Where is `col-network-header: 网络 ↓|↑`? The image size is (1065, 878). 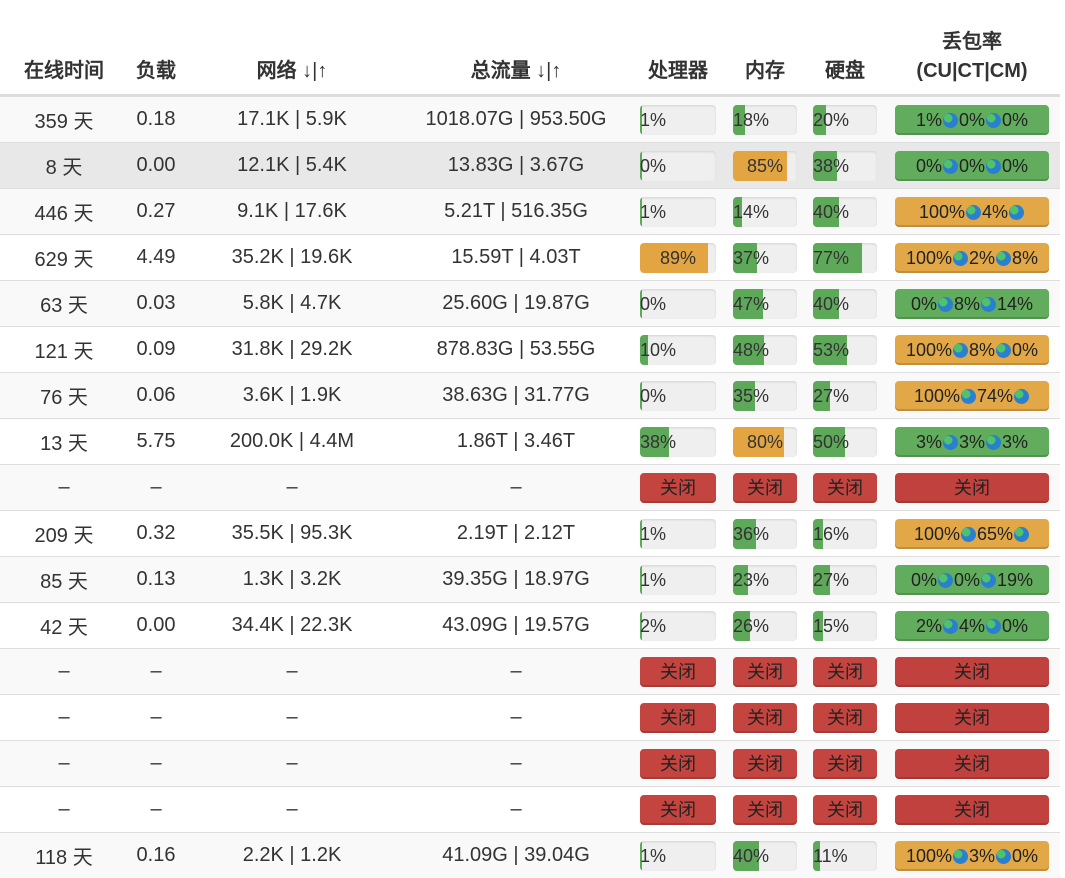
col-network-header: 网络 ↓|↑ is located at coordinates (292, 48).